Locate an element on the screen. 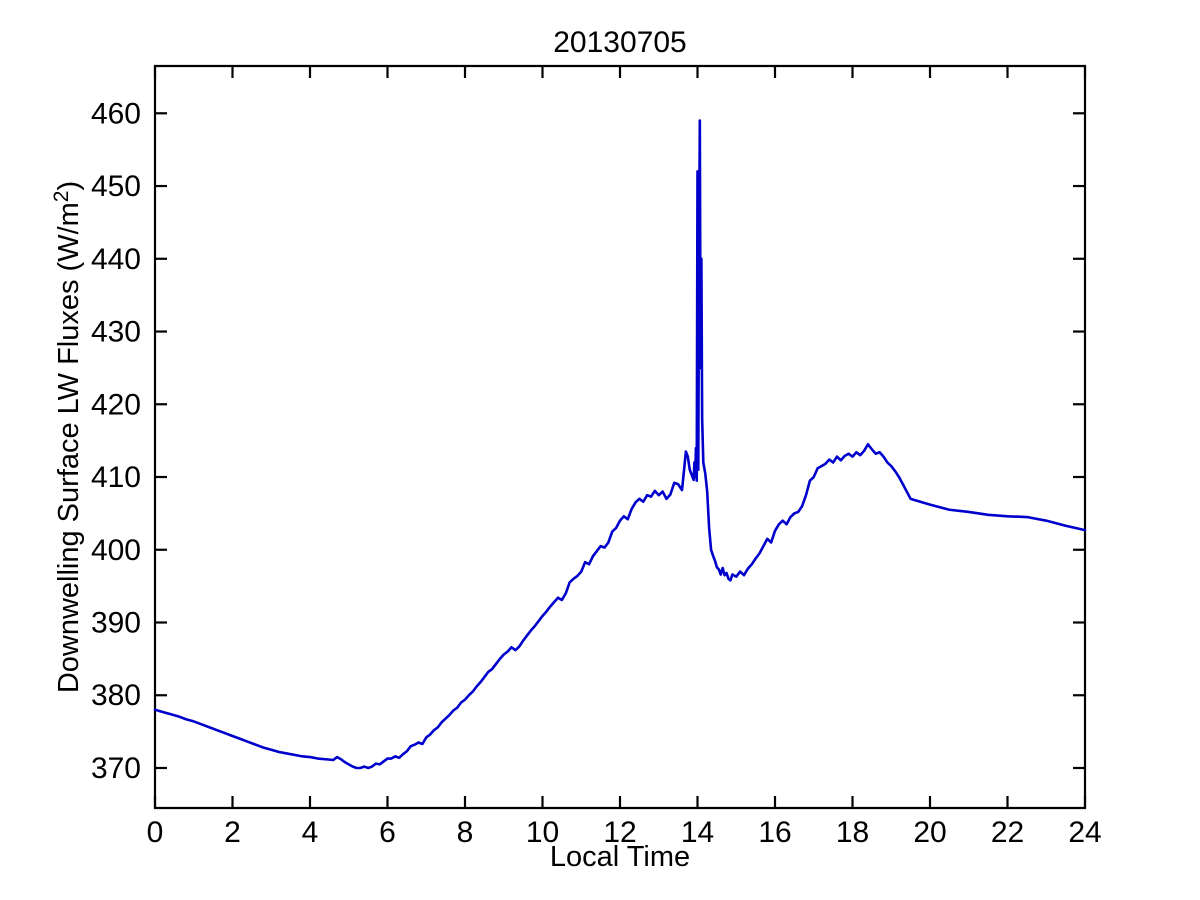 The height and width of the screenshot is (900, 1200). x-tick-label: 14 is located at coordinates (697, 832).